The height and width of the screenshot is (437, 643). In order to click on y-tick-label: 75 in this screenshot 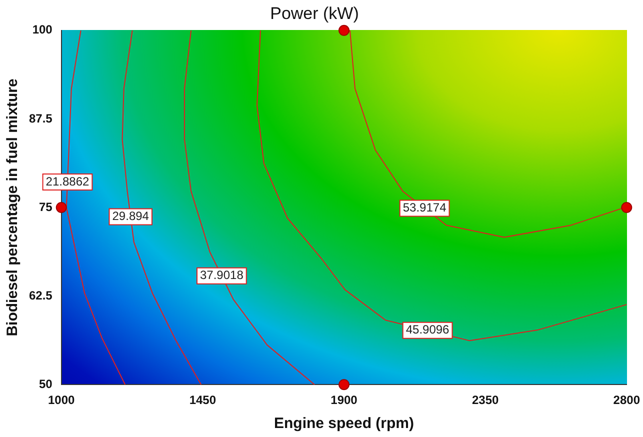, I will do `click(45, 207)`.